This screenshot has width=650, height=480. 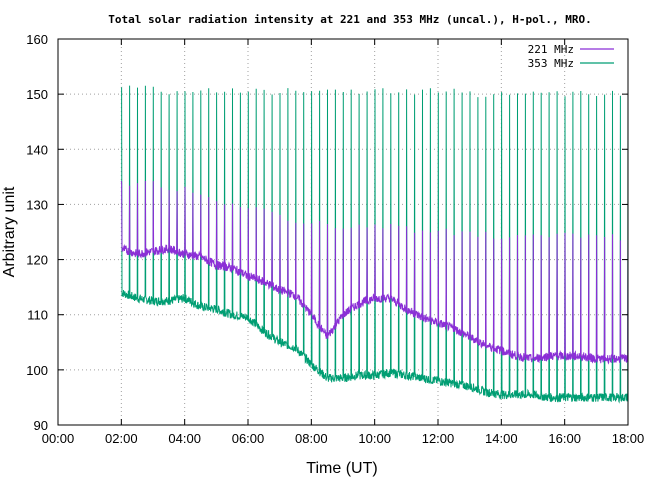 I want to click on x-tick-label: 02:00, so click(x=121, y=438).